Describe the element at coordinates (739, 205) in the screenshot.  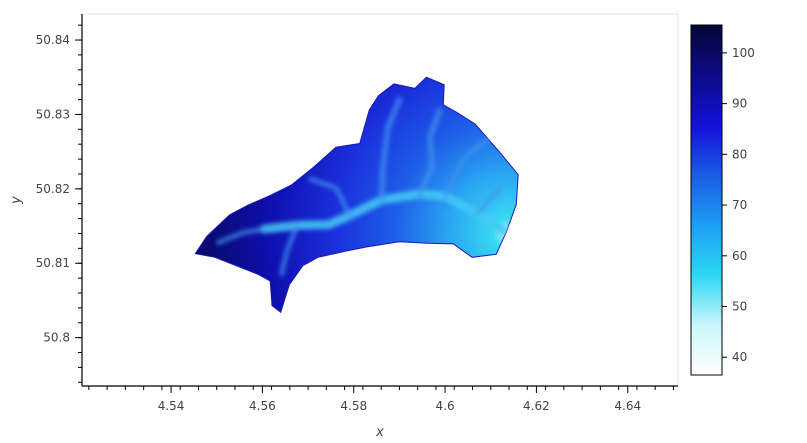
I see `colorbar-tick-label: 70` at that location.